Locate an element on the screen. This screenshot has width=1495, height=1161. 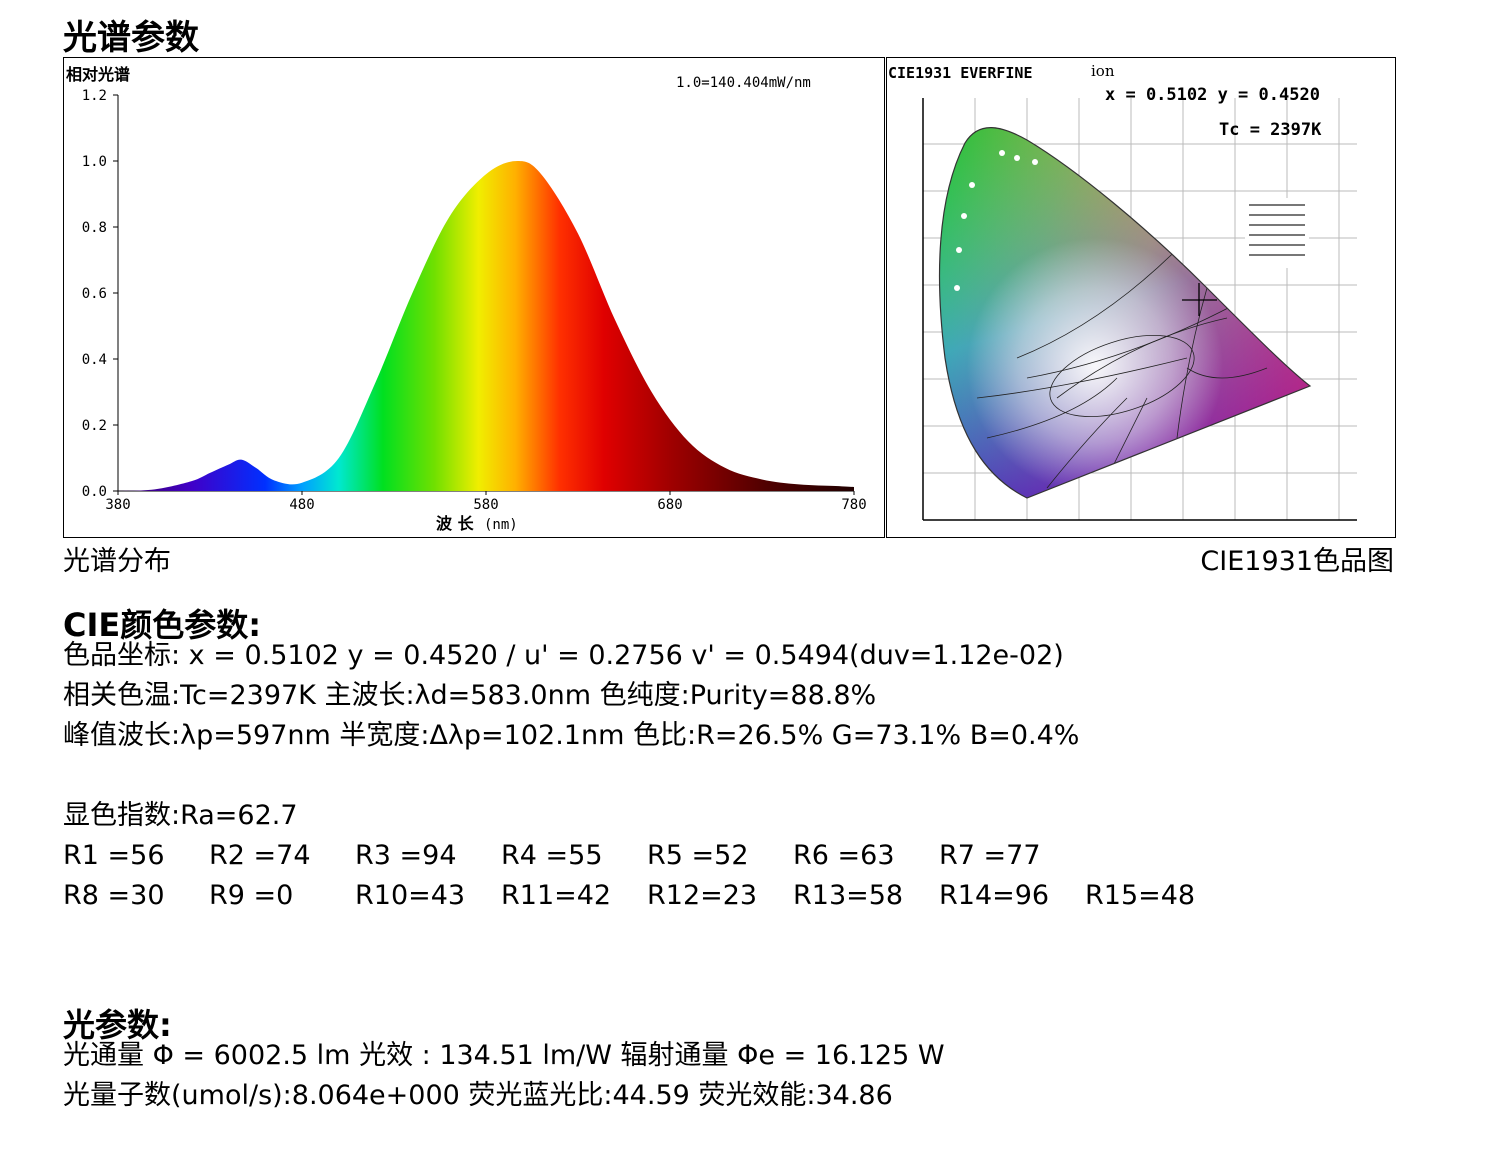
x-tick-label: 380 is located at coordinates (117, 505).